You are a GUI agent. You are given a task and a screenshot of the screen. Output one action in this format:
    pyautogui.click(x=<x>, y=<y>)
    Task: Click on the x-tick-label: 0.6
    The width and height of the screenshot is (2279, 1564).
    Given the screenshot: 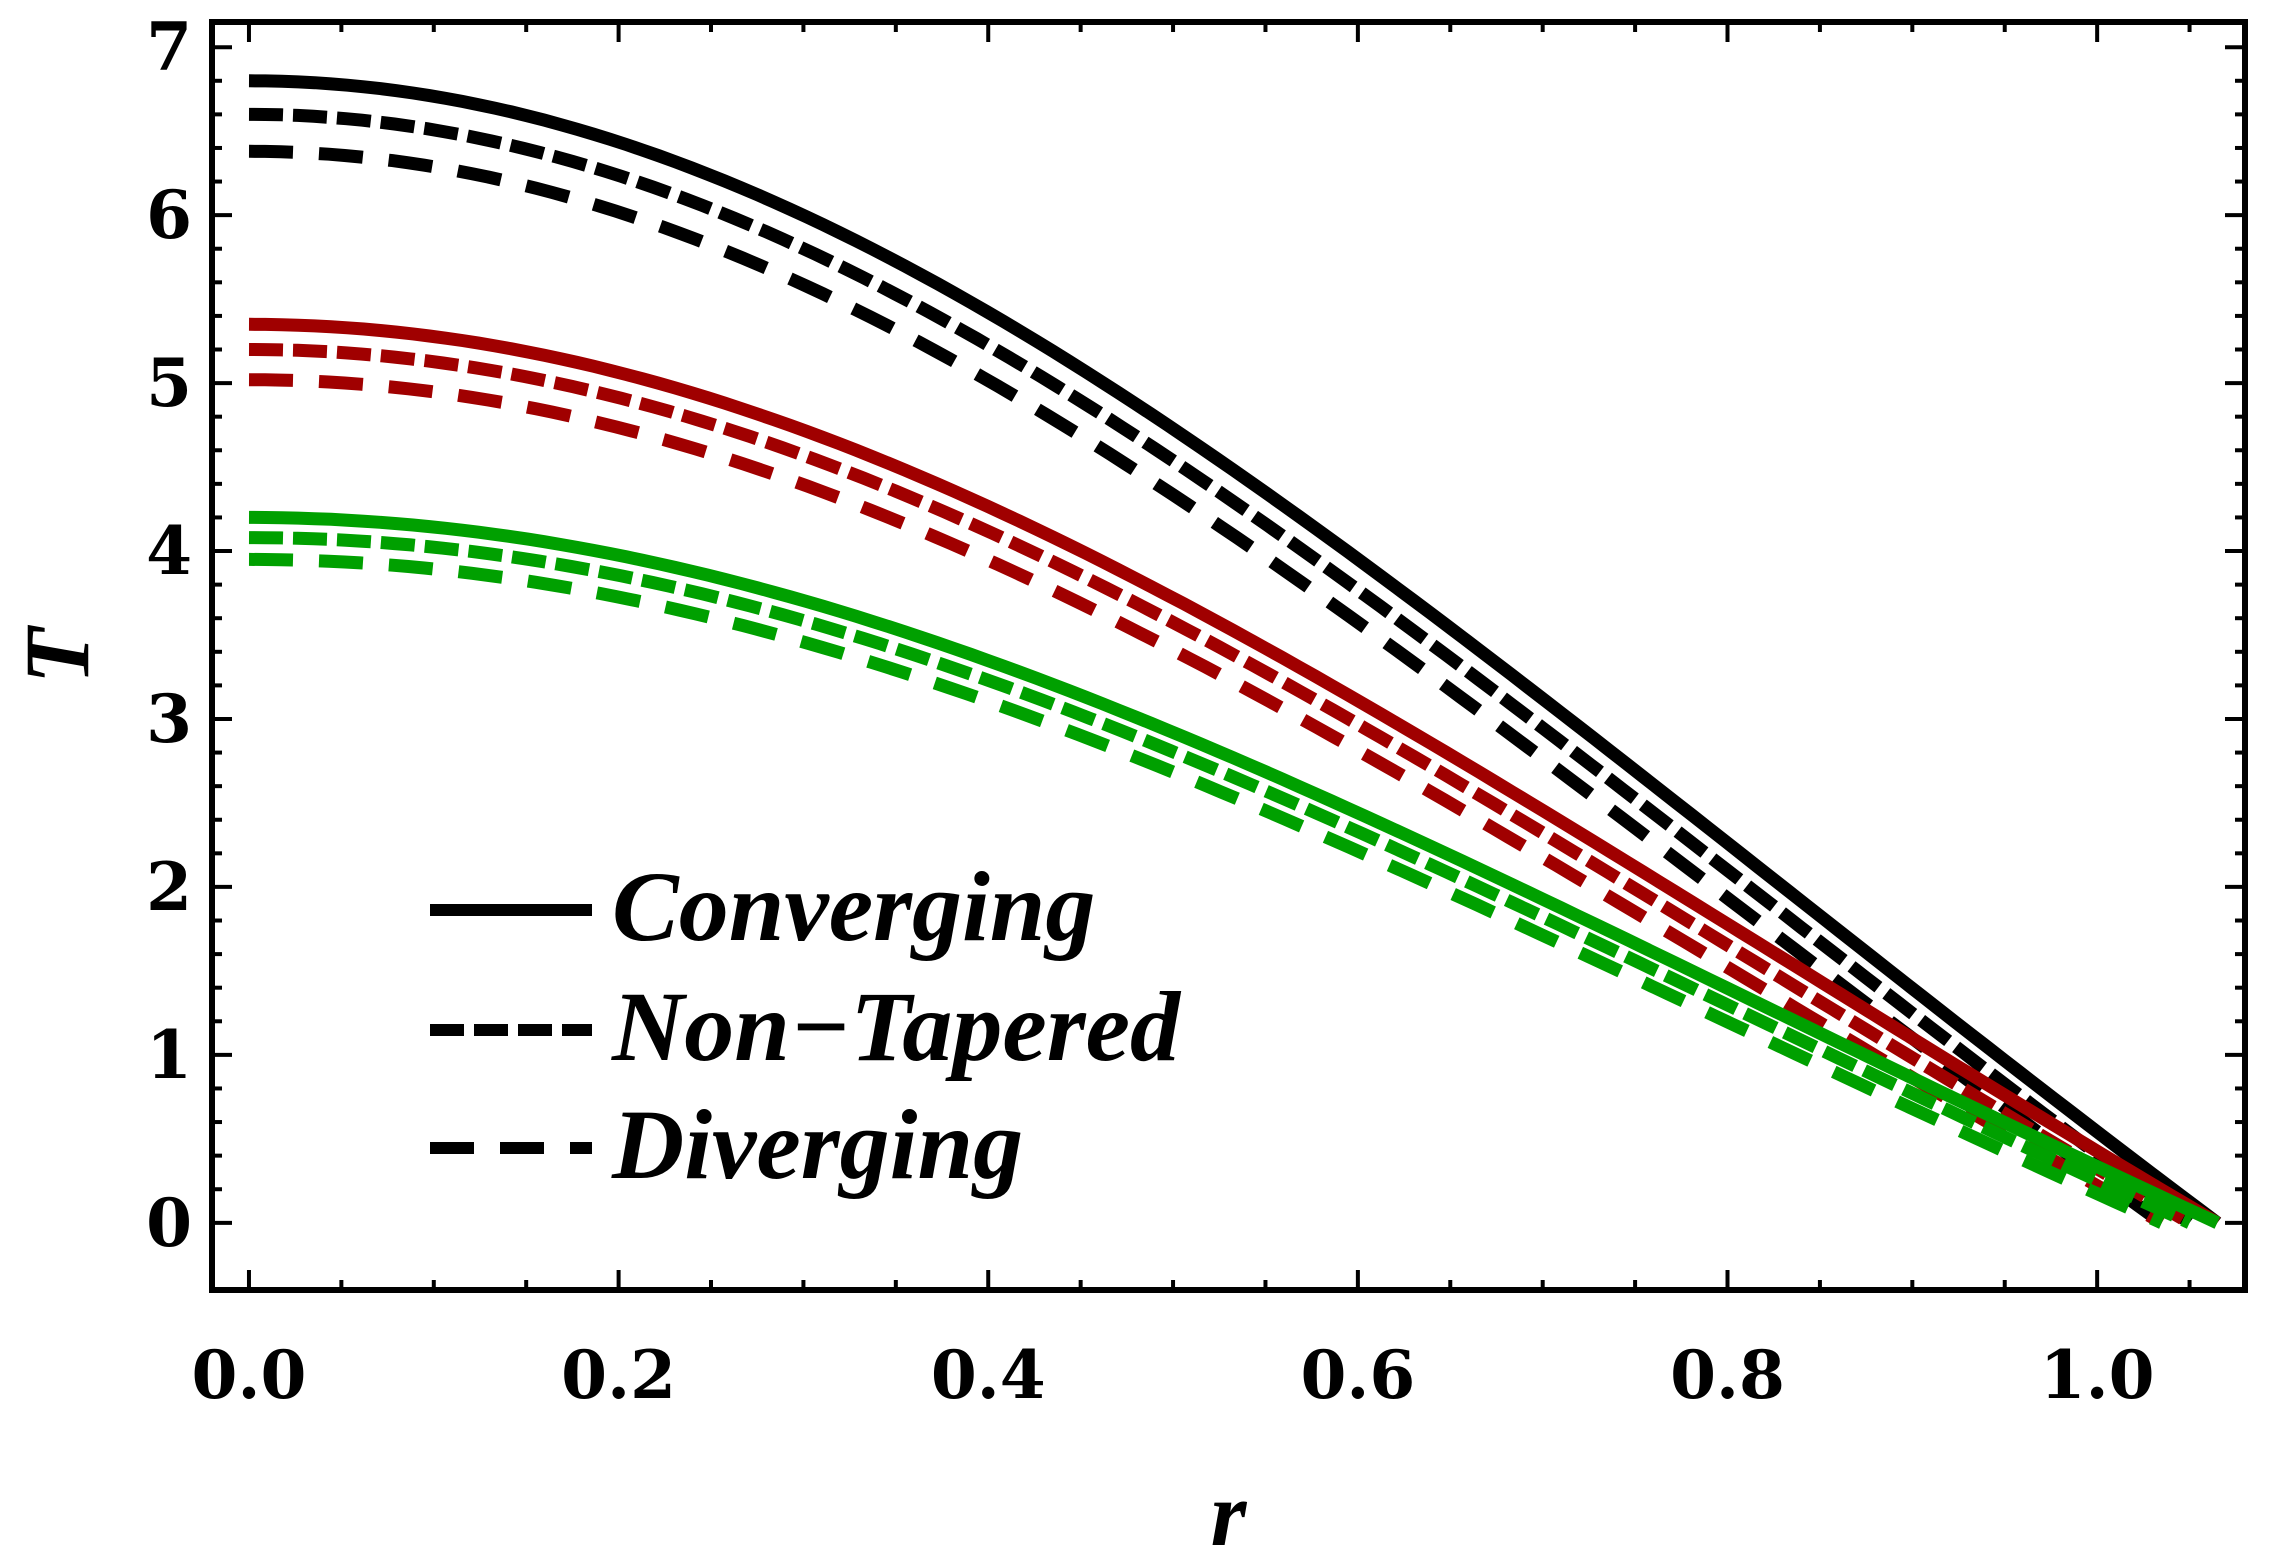 What is the action you would take?
    pyautogui.click(x=1357, y=1375)
    